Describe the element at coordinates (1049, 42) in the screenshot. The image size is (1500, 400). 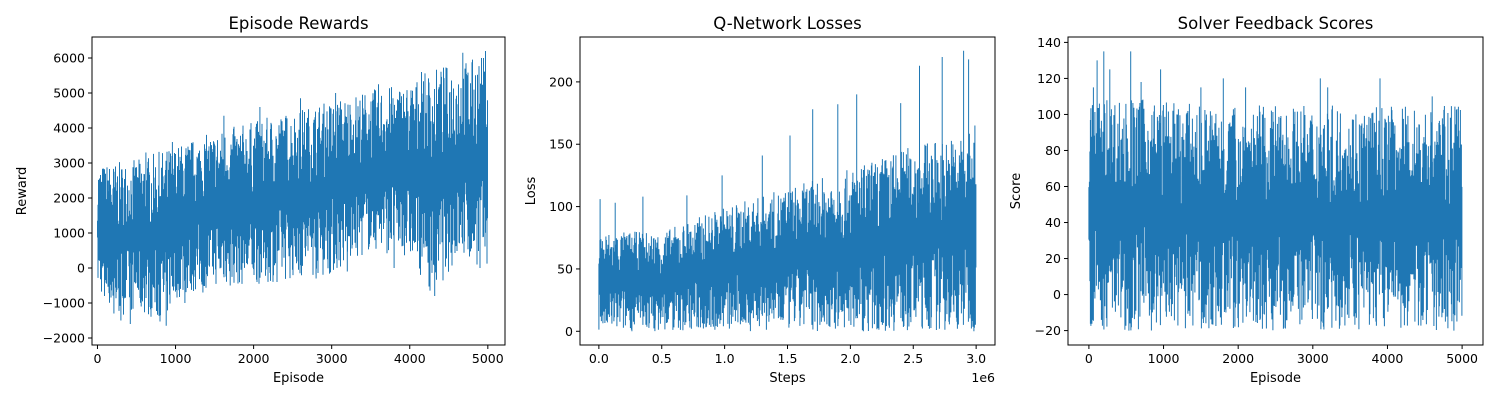
I see `y-tick-label: 140` at that location.